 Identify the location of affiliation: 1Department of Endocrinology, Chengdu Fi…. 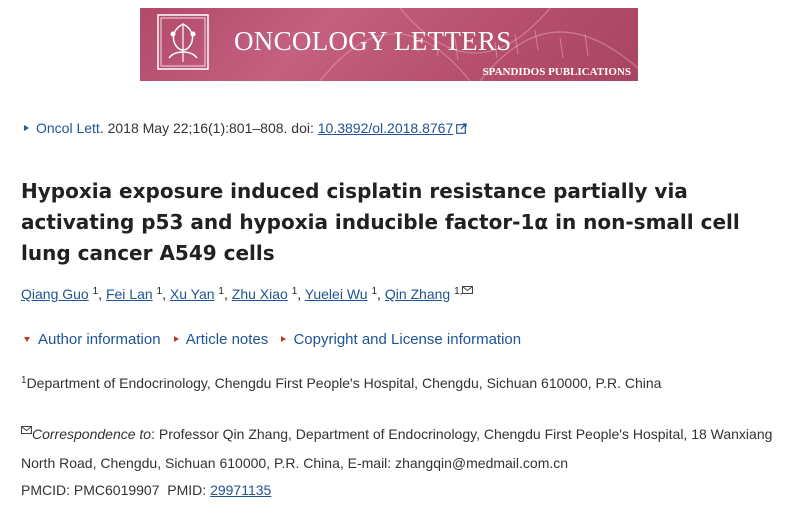
(341, 383).